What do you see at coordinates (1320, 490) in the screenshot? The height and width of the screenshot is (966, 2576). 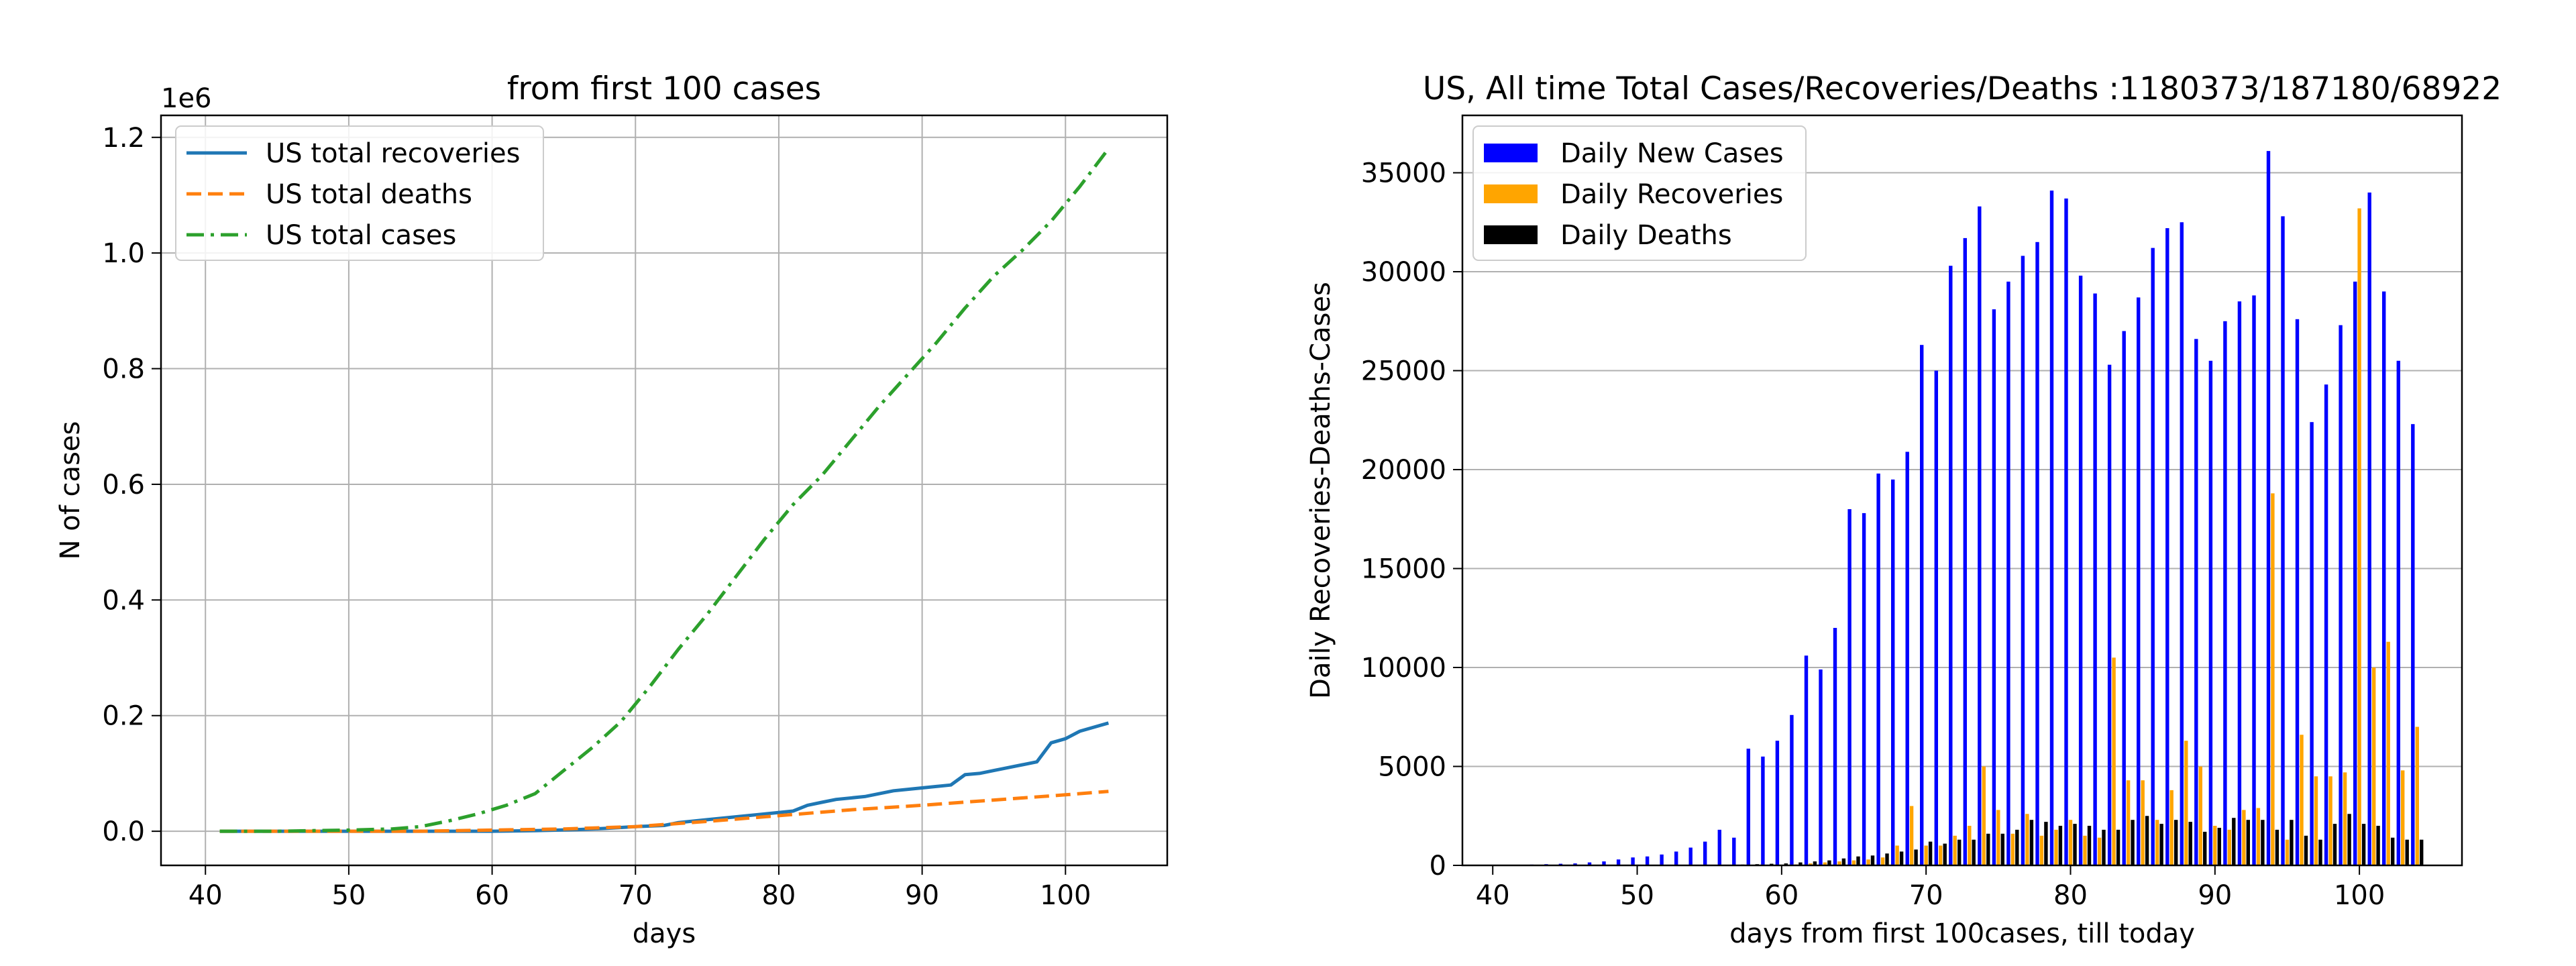 I see `y-axis-label: Daily Recoveries-Deaths-Cases` at bounding box center [1320, 490].